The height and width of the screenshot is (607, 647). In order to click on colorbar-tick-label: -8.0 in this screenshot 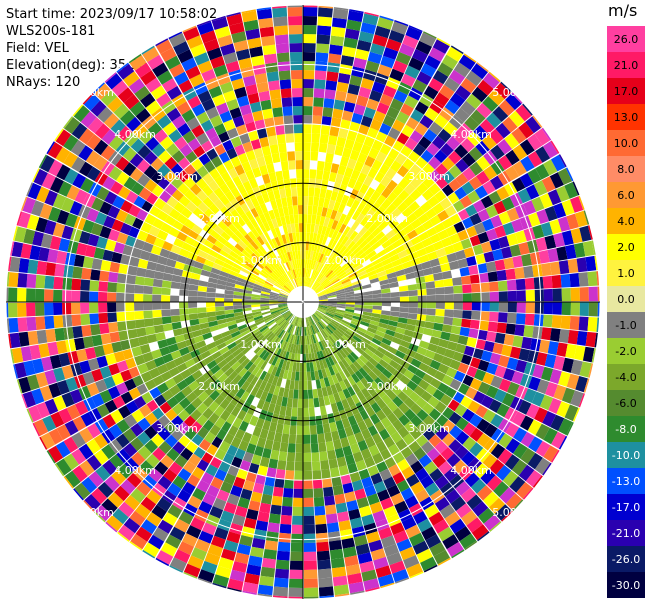, I will do `click(625, 429)`.